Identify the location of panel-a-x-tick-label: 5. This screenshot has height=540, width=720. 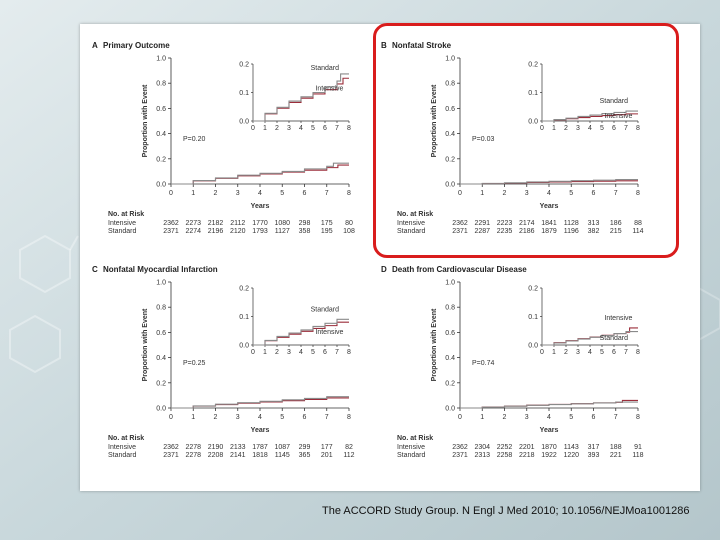
(282, 193).